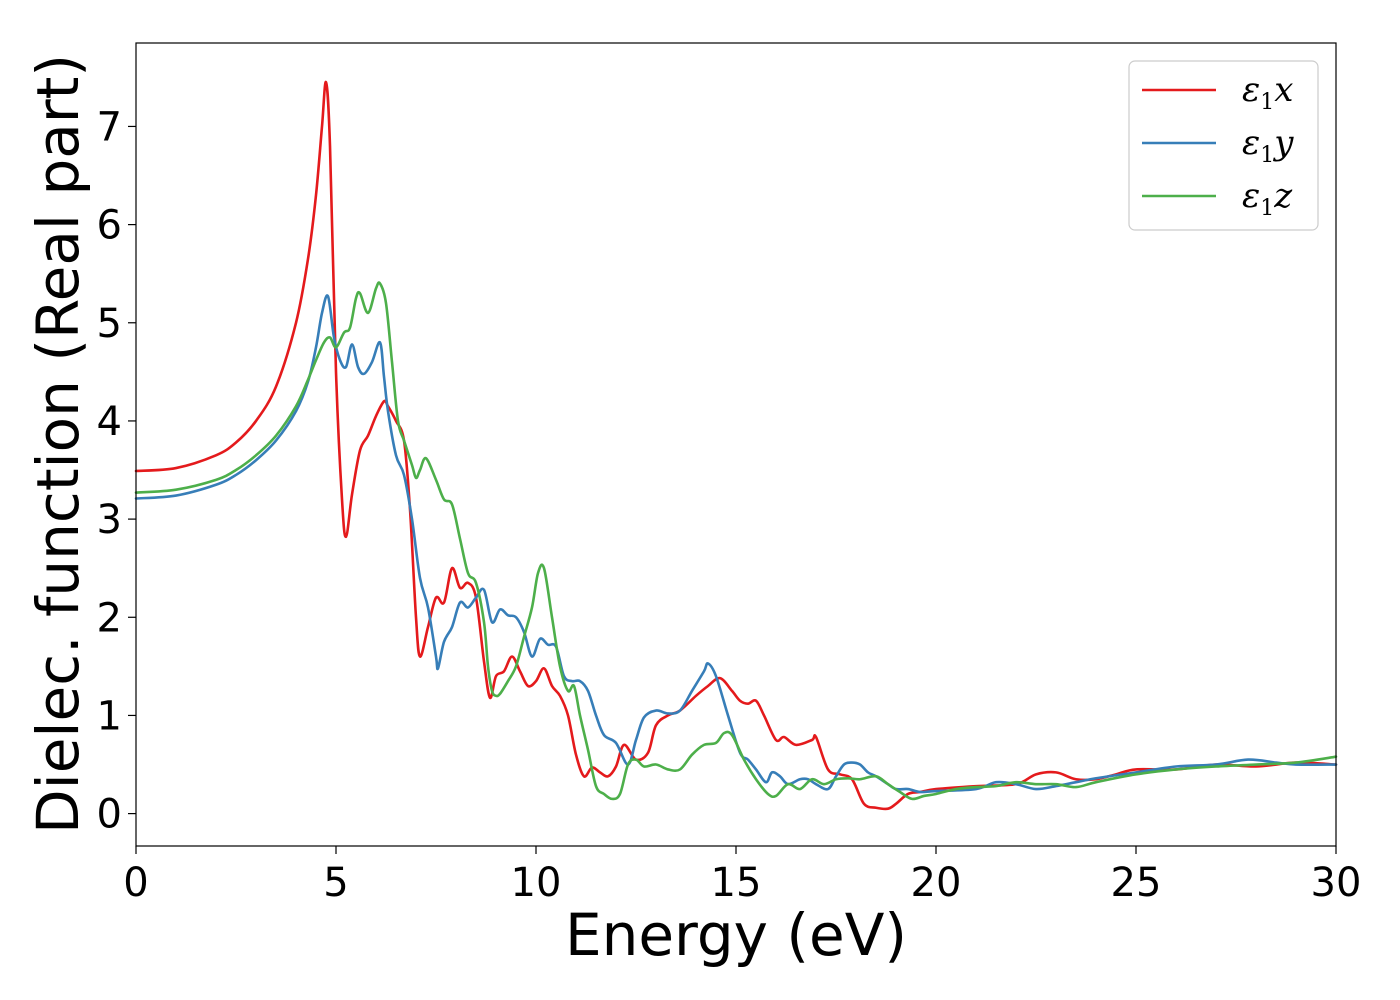 The width and height of the screenshot is (1400, 1000). I want to click on x-axis-label: Energy (eV), so click(736, 935).